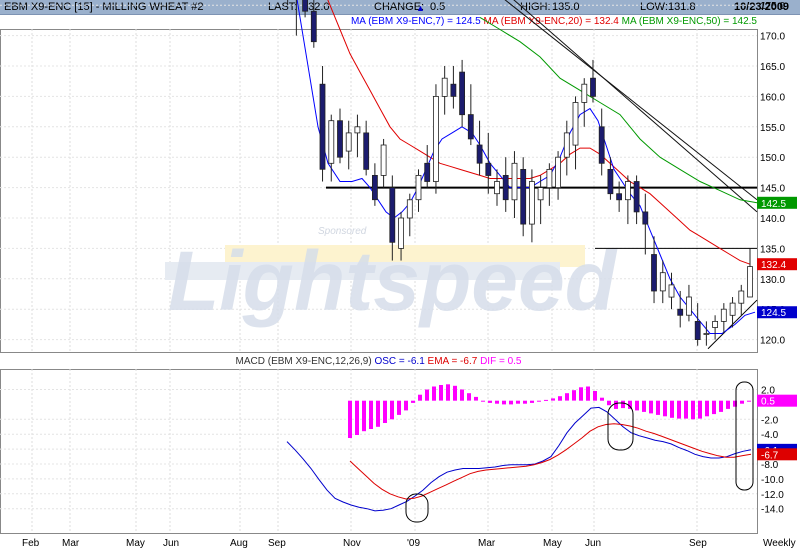 Image resolution: width=800 pixels, height=550 pixels. I want to click on ma50-line, so click(618, 110).